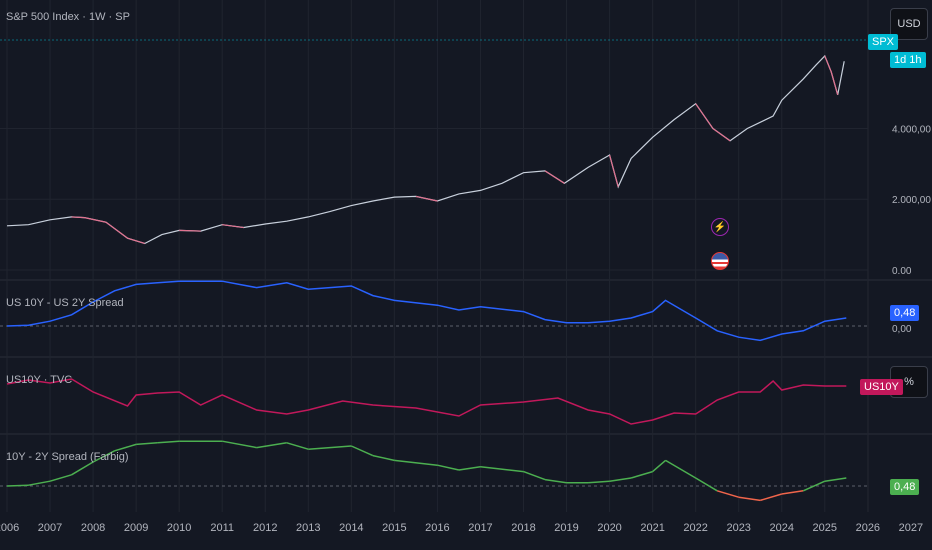  I want to click on x-tick-label: 2009, so click(136, 528).